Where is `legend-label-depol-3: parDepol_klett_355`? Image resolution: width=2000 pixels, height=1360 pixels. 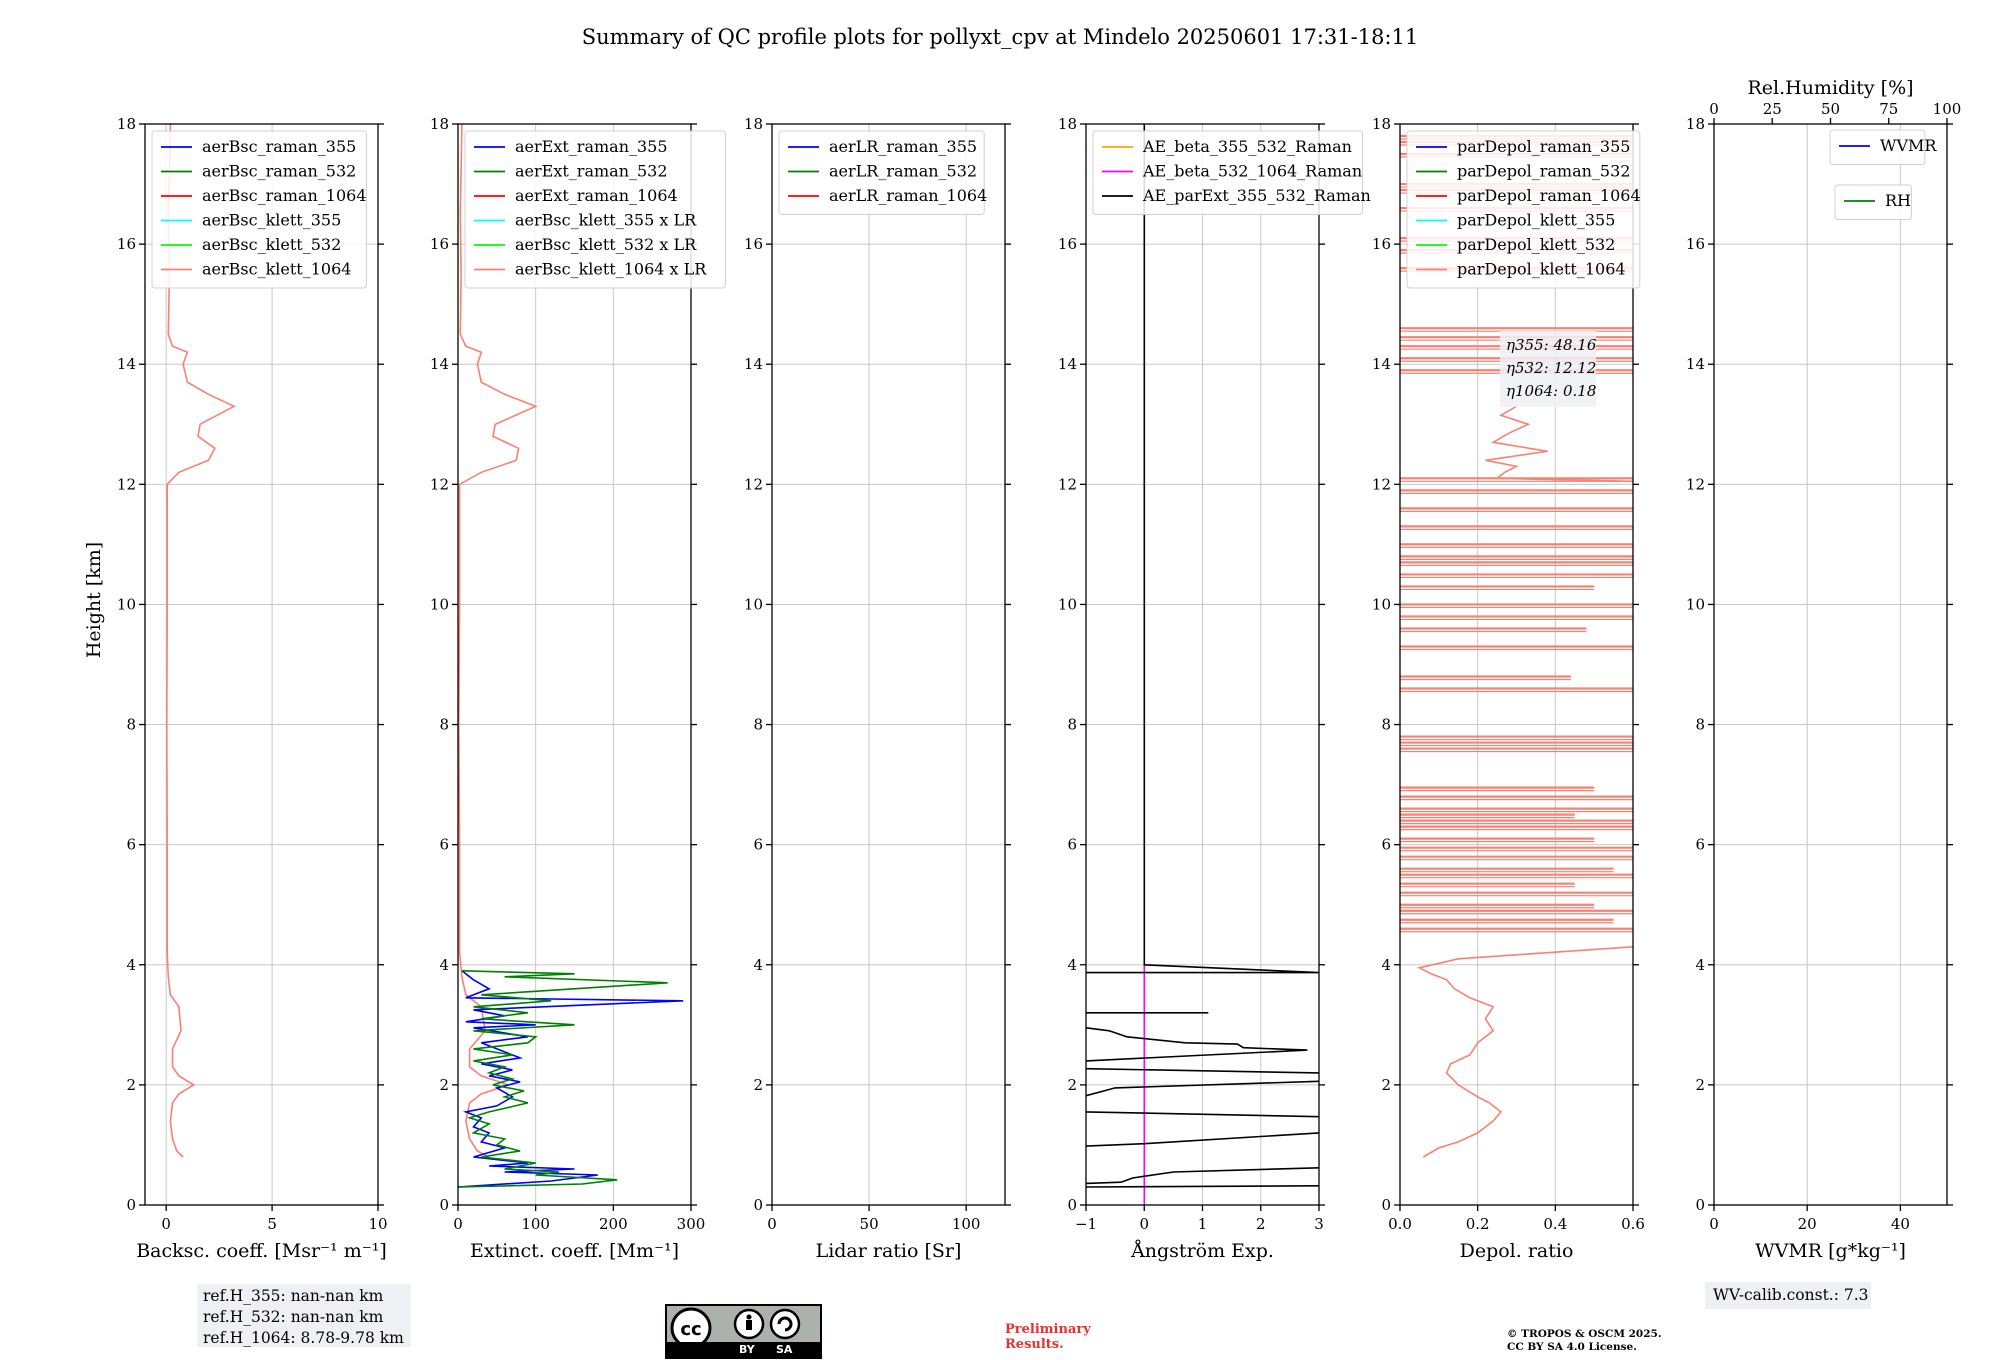
legend-label-depol-3: parDepol_klett_355 is located at coordinates (1536, 220).